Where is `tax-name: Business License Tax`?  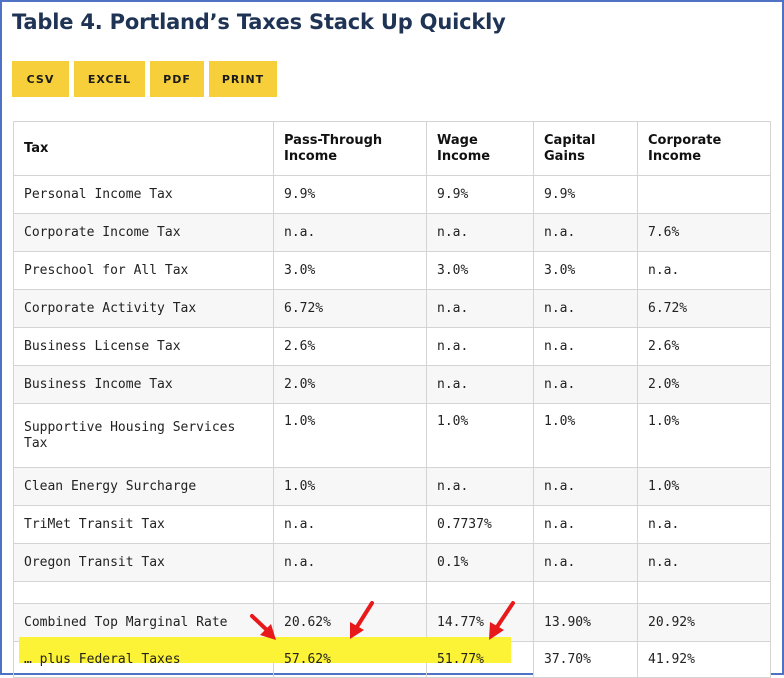
tax-name: Business License Tax is located at coordinates (143, 346).